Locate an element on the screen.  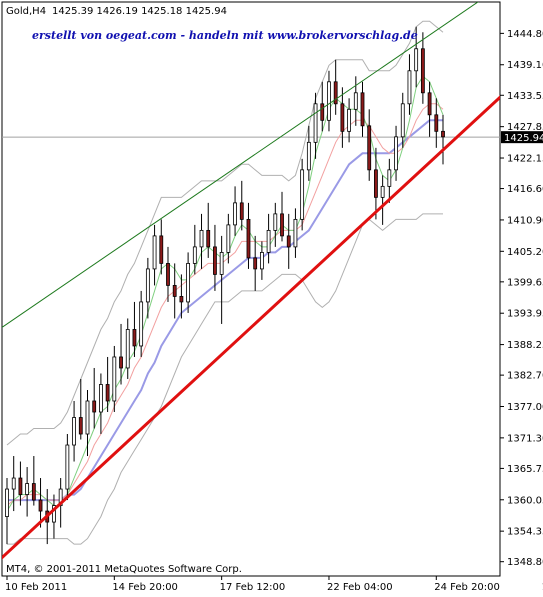
y-tick-label: 1360.05 is located at coordinates (525, 500).